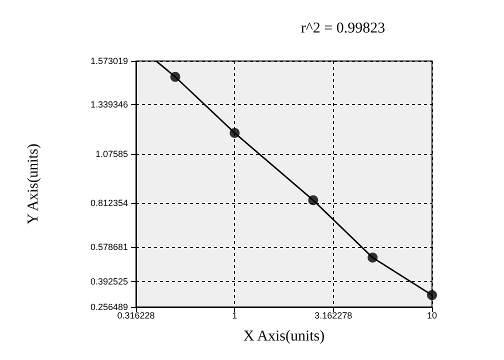 This screenshot has width=504, height=360. I want to click on y-tick-label: 1.339346, so click(109, 105).